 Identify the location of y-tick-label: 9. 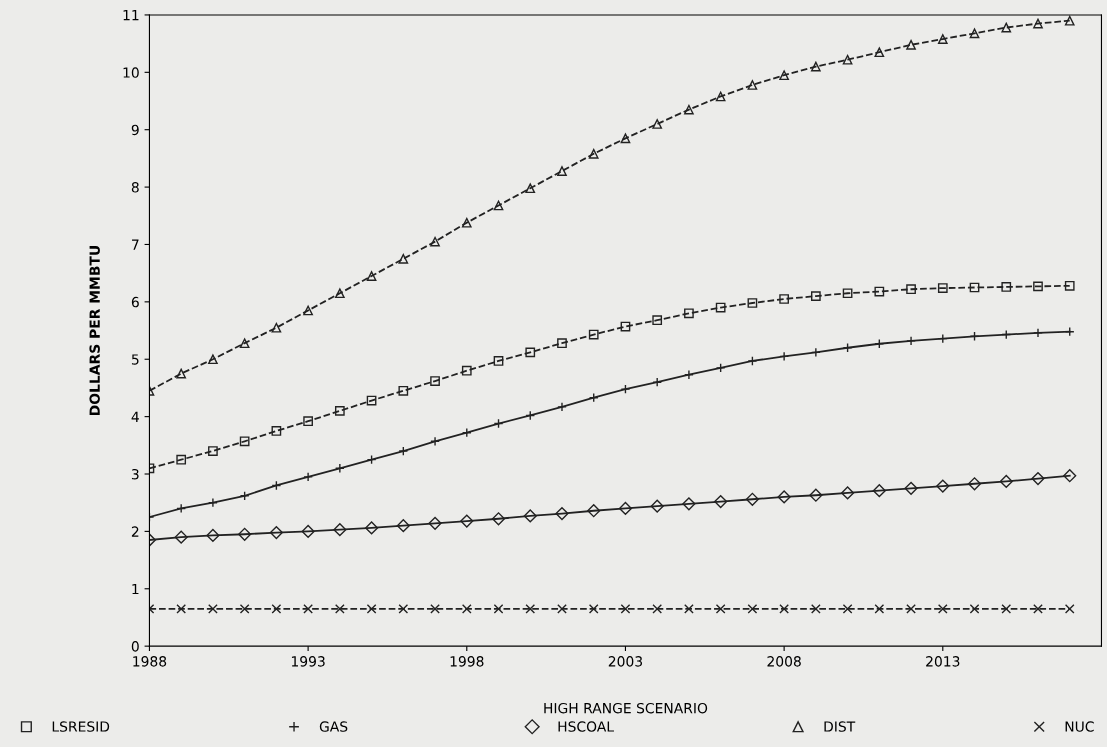
(135, 130).